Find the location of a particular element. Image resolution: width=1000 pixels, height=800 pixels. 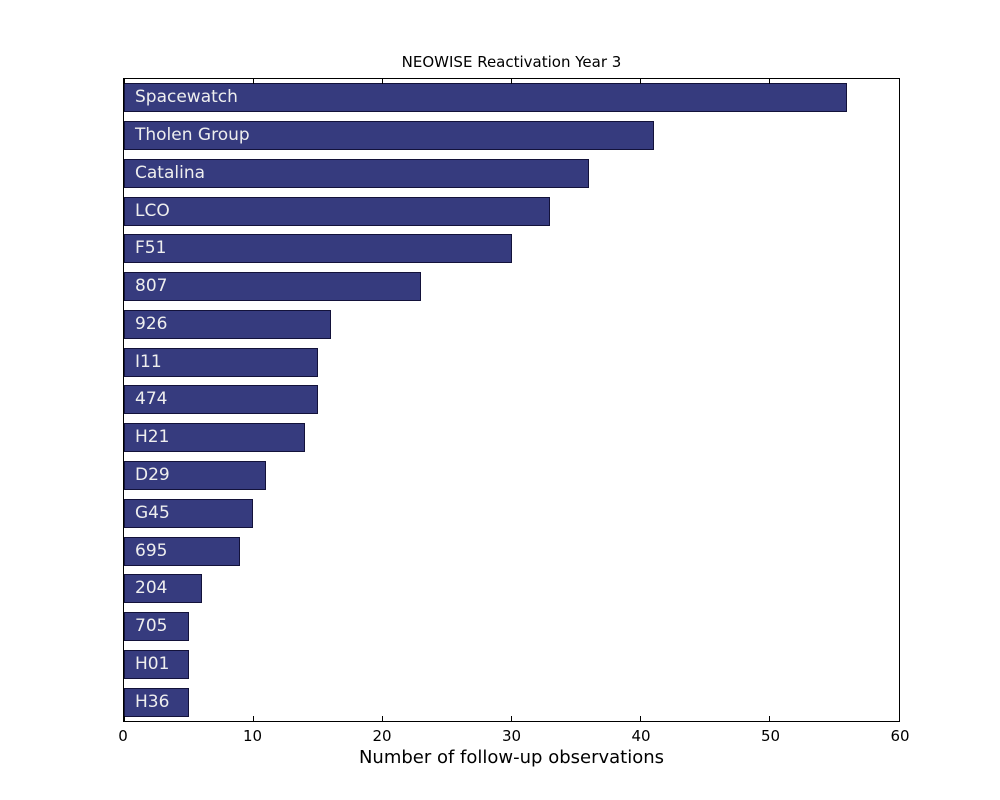

bar-474: 474 is located at coordinates (221, 400).